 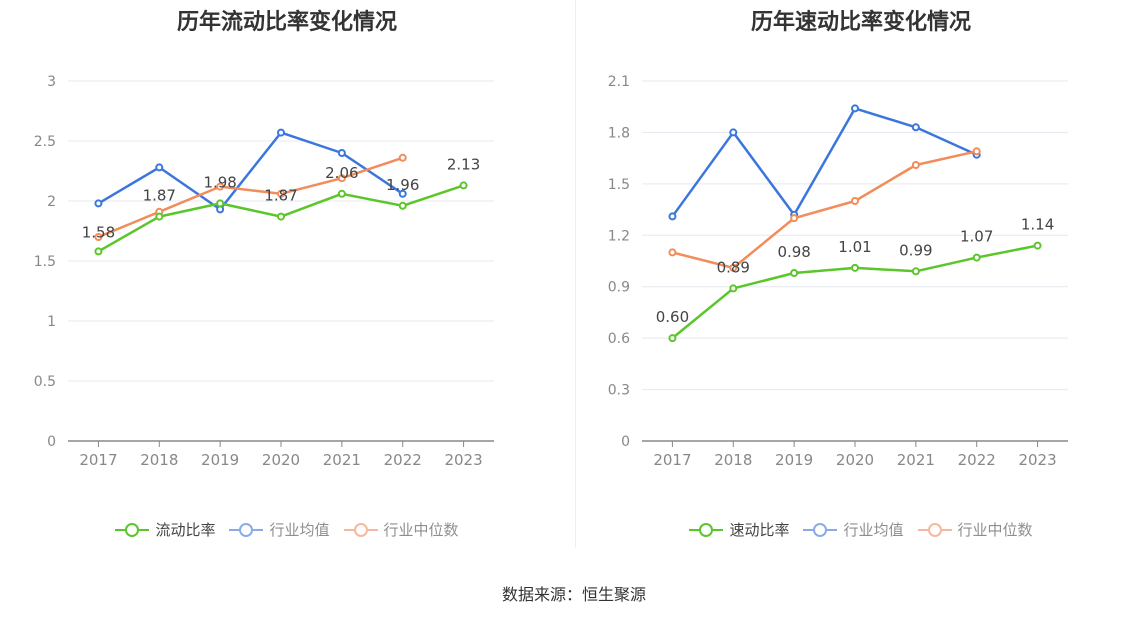 What do you see at coordinates (793, 252) in the screenshot?
I see `data-label: 0.98` at bounding box center [793, 252].